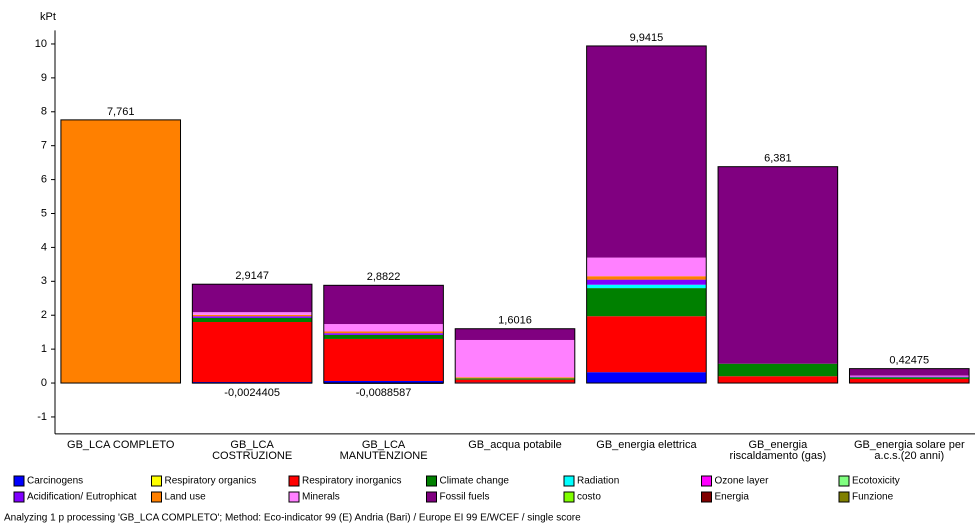 This screenshot has width=978, height=529. Describe the element at coordinates (44, 383) in the screenshot. I see `y-tick-label: 0` at that location.